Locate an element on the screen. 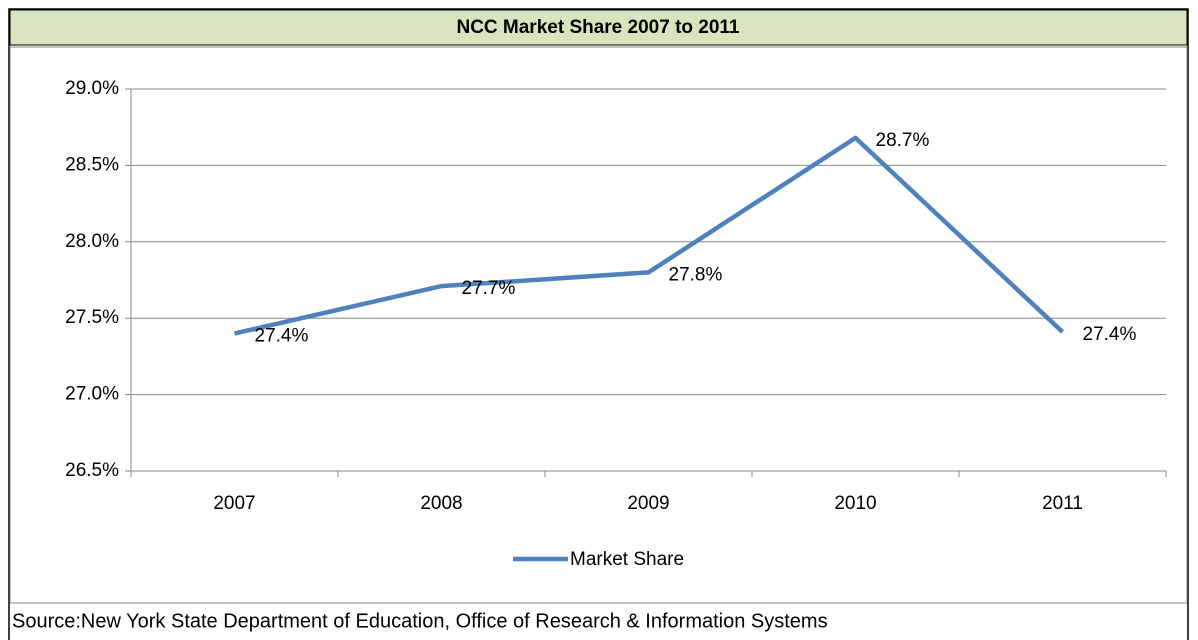 The height and width of the screenshot is (640, 1198). y-tick-label: 26.5% is located at coordinates (92, 470).